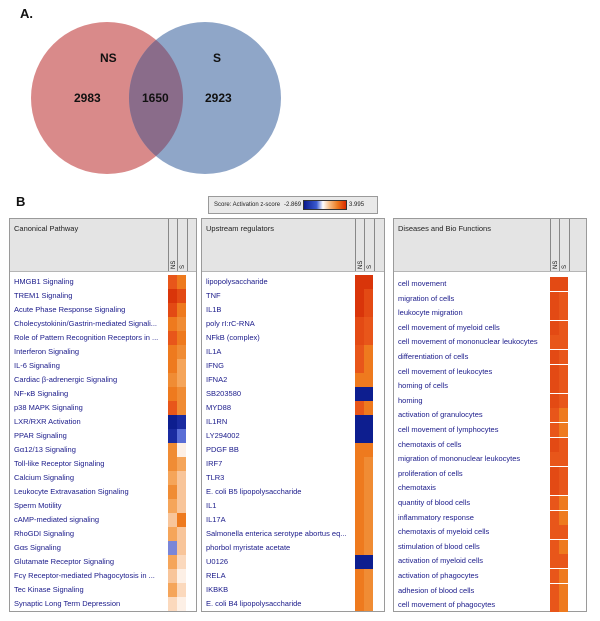 This screenshot has width=600, height=621. What do you see at coordinates (103, 436) in the screenshot?
I see `table-row: PPAR Signaling` at bounding box center [103, 436].